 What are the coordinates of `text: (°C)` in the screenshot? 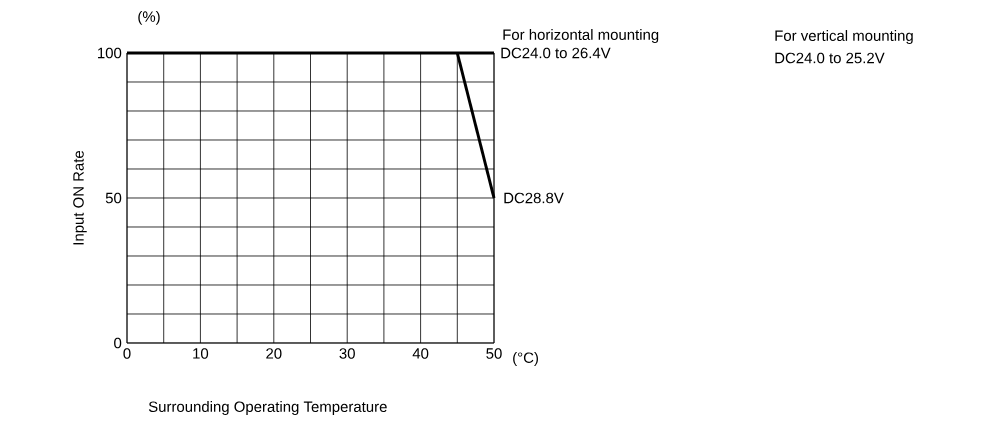 It's located at (525, 359).